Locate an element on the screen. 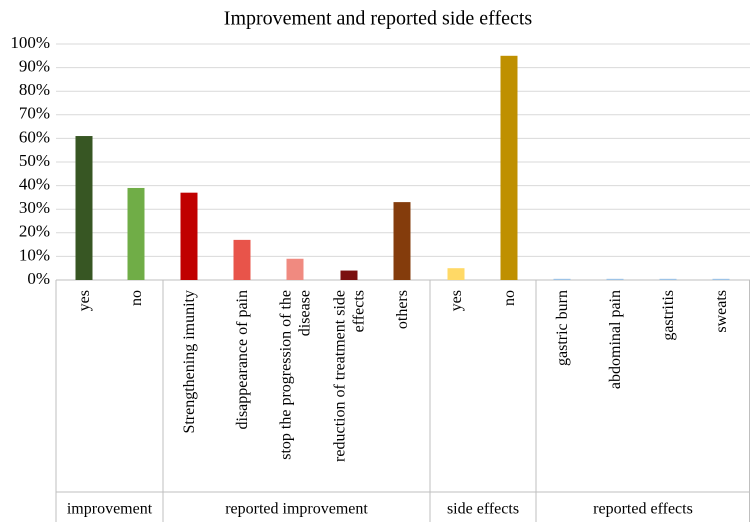  category-label: gastritis is located at coordinates (668, 315).